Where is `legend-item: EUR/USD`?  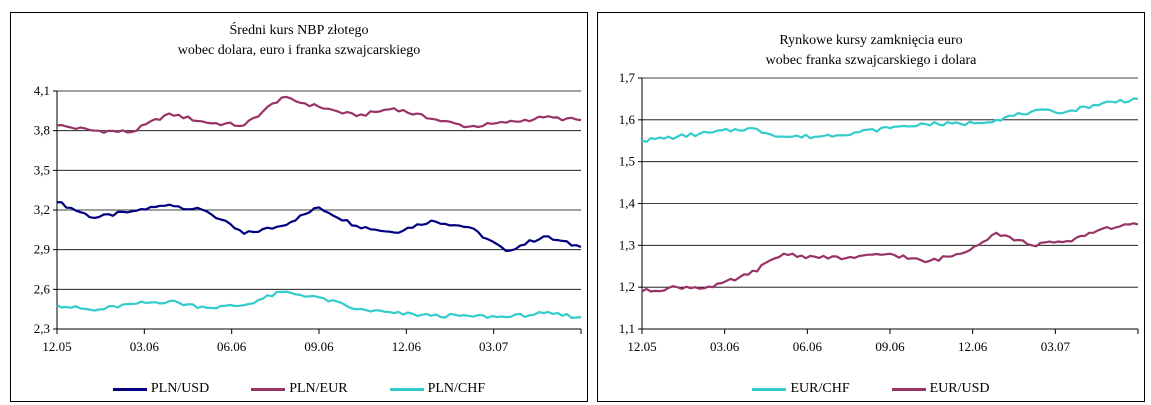
legend-item: EUR/USD is located at coordinates (940, 389).